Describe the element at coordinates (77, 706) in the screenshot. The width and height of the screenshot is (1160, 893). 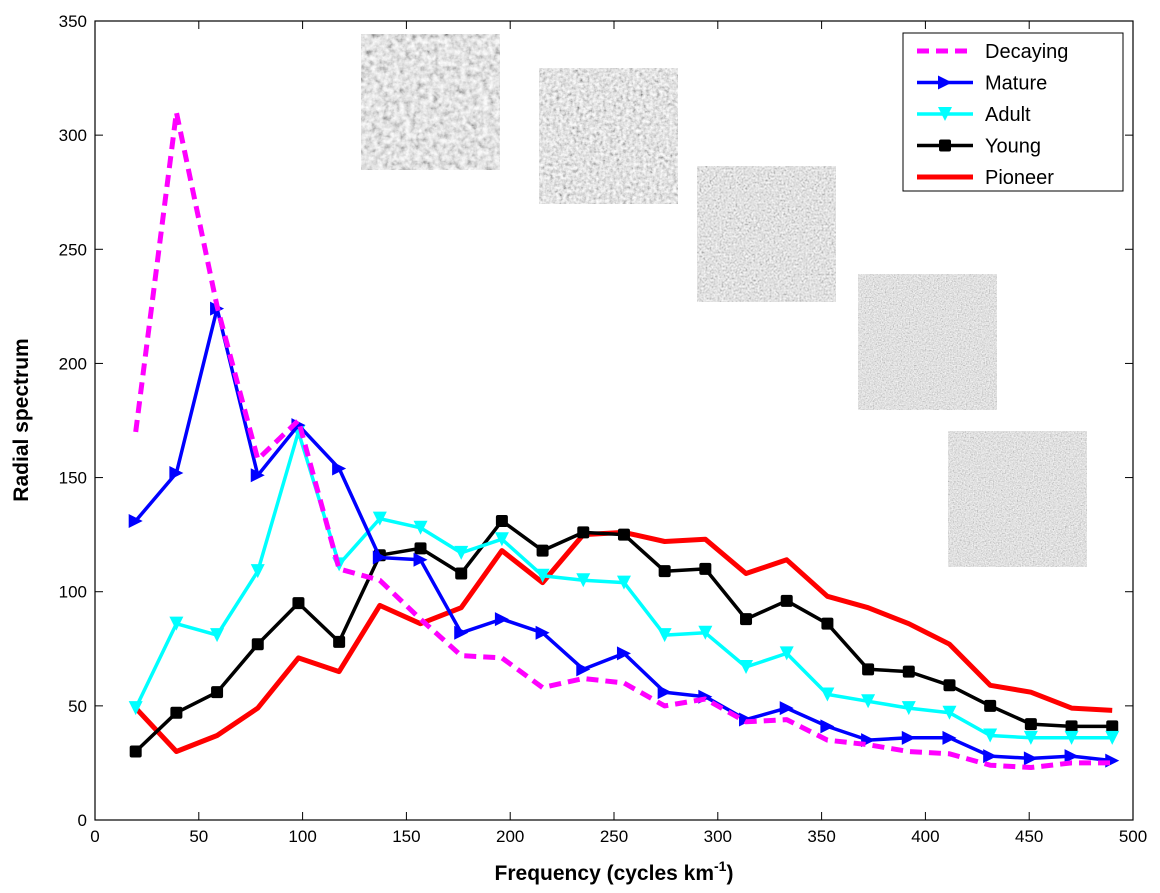
I see `y-tick-label: 50` at that location.